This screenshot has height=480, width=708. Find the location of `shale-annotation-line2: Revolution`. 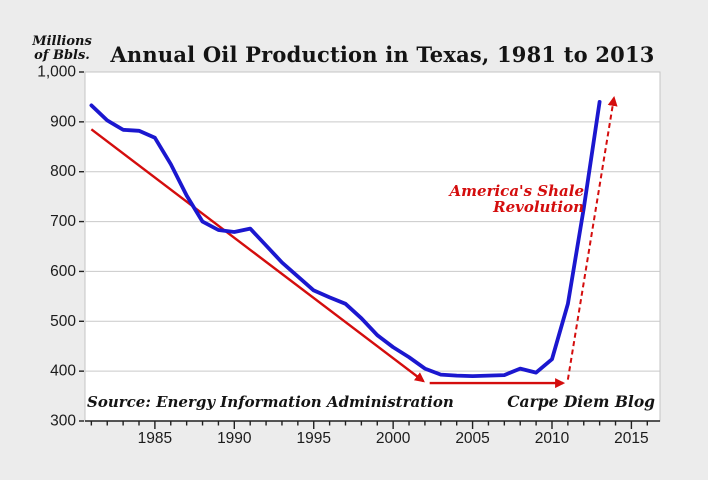

shale-annotation-line2: Revolution is located at coordinates (538, 207).